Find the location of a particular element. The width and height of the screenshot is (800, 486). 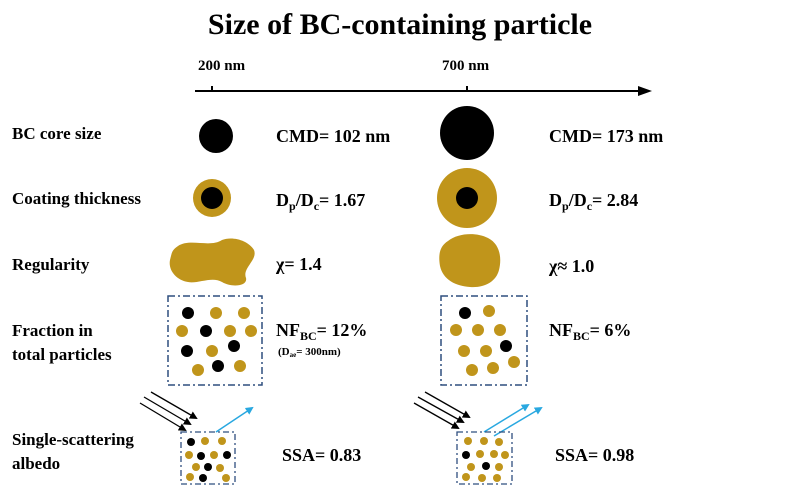

large-coated-particle is located at coordinates (467, 198).